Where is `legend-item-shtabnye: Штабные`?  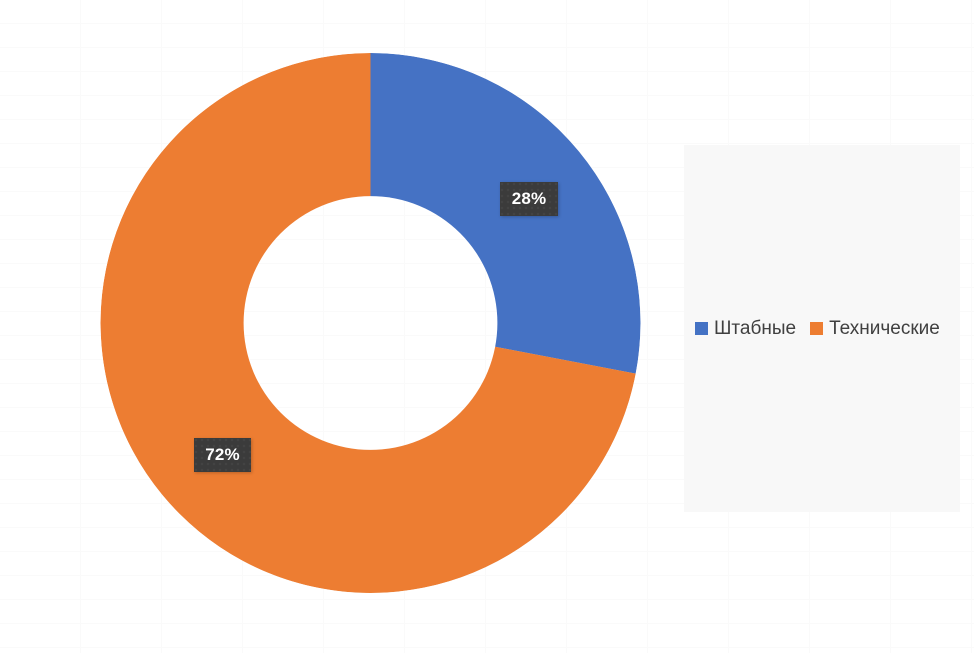 legend-item-shtabnye: Штабные is located at coordinates (745, 328).